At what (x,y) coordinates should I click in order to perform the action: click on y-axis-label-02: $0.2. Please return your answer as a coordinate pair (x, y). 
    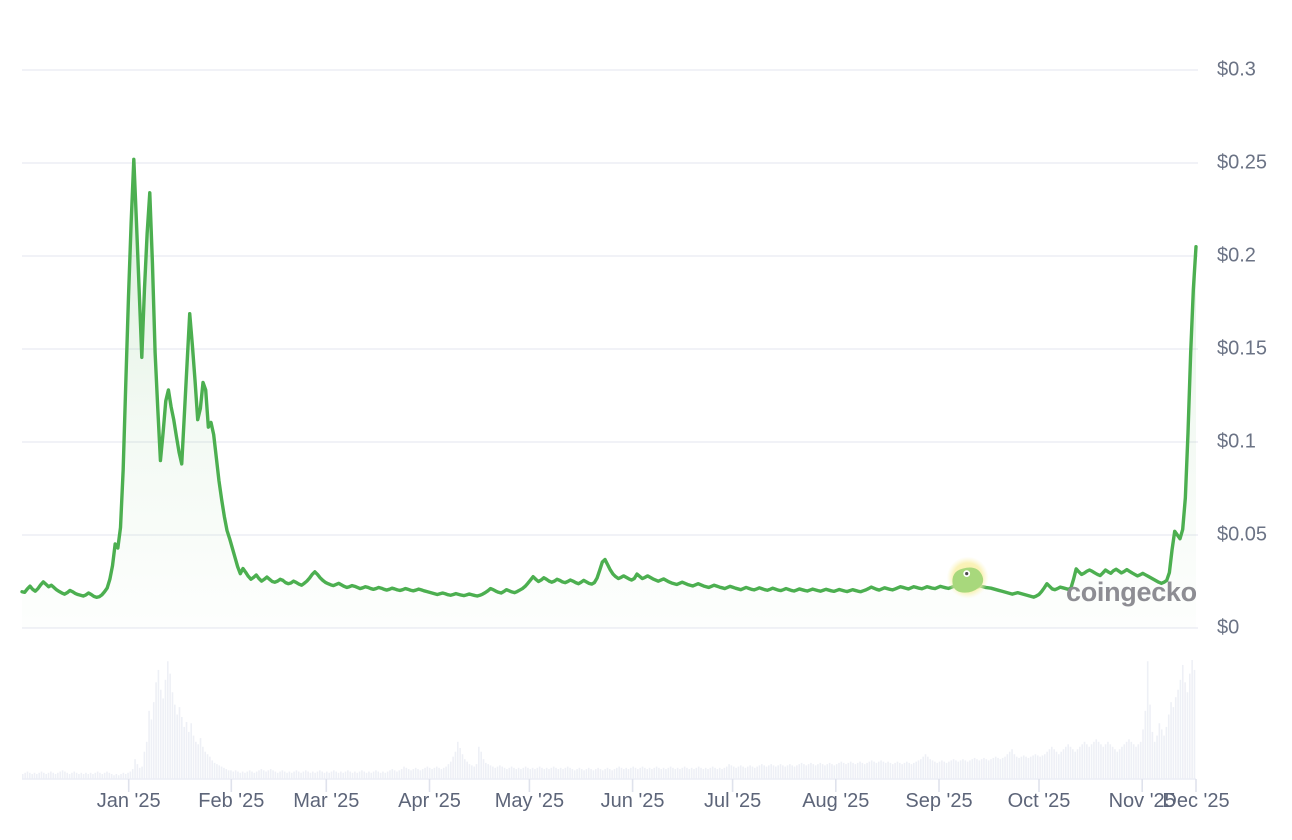
    Looking at the image, I should click on (1236, 255).